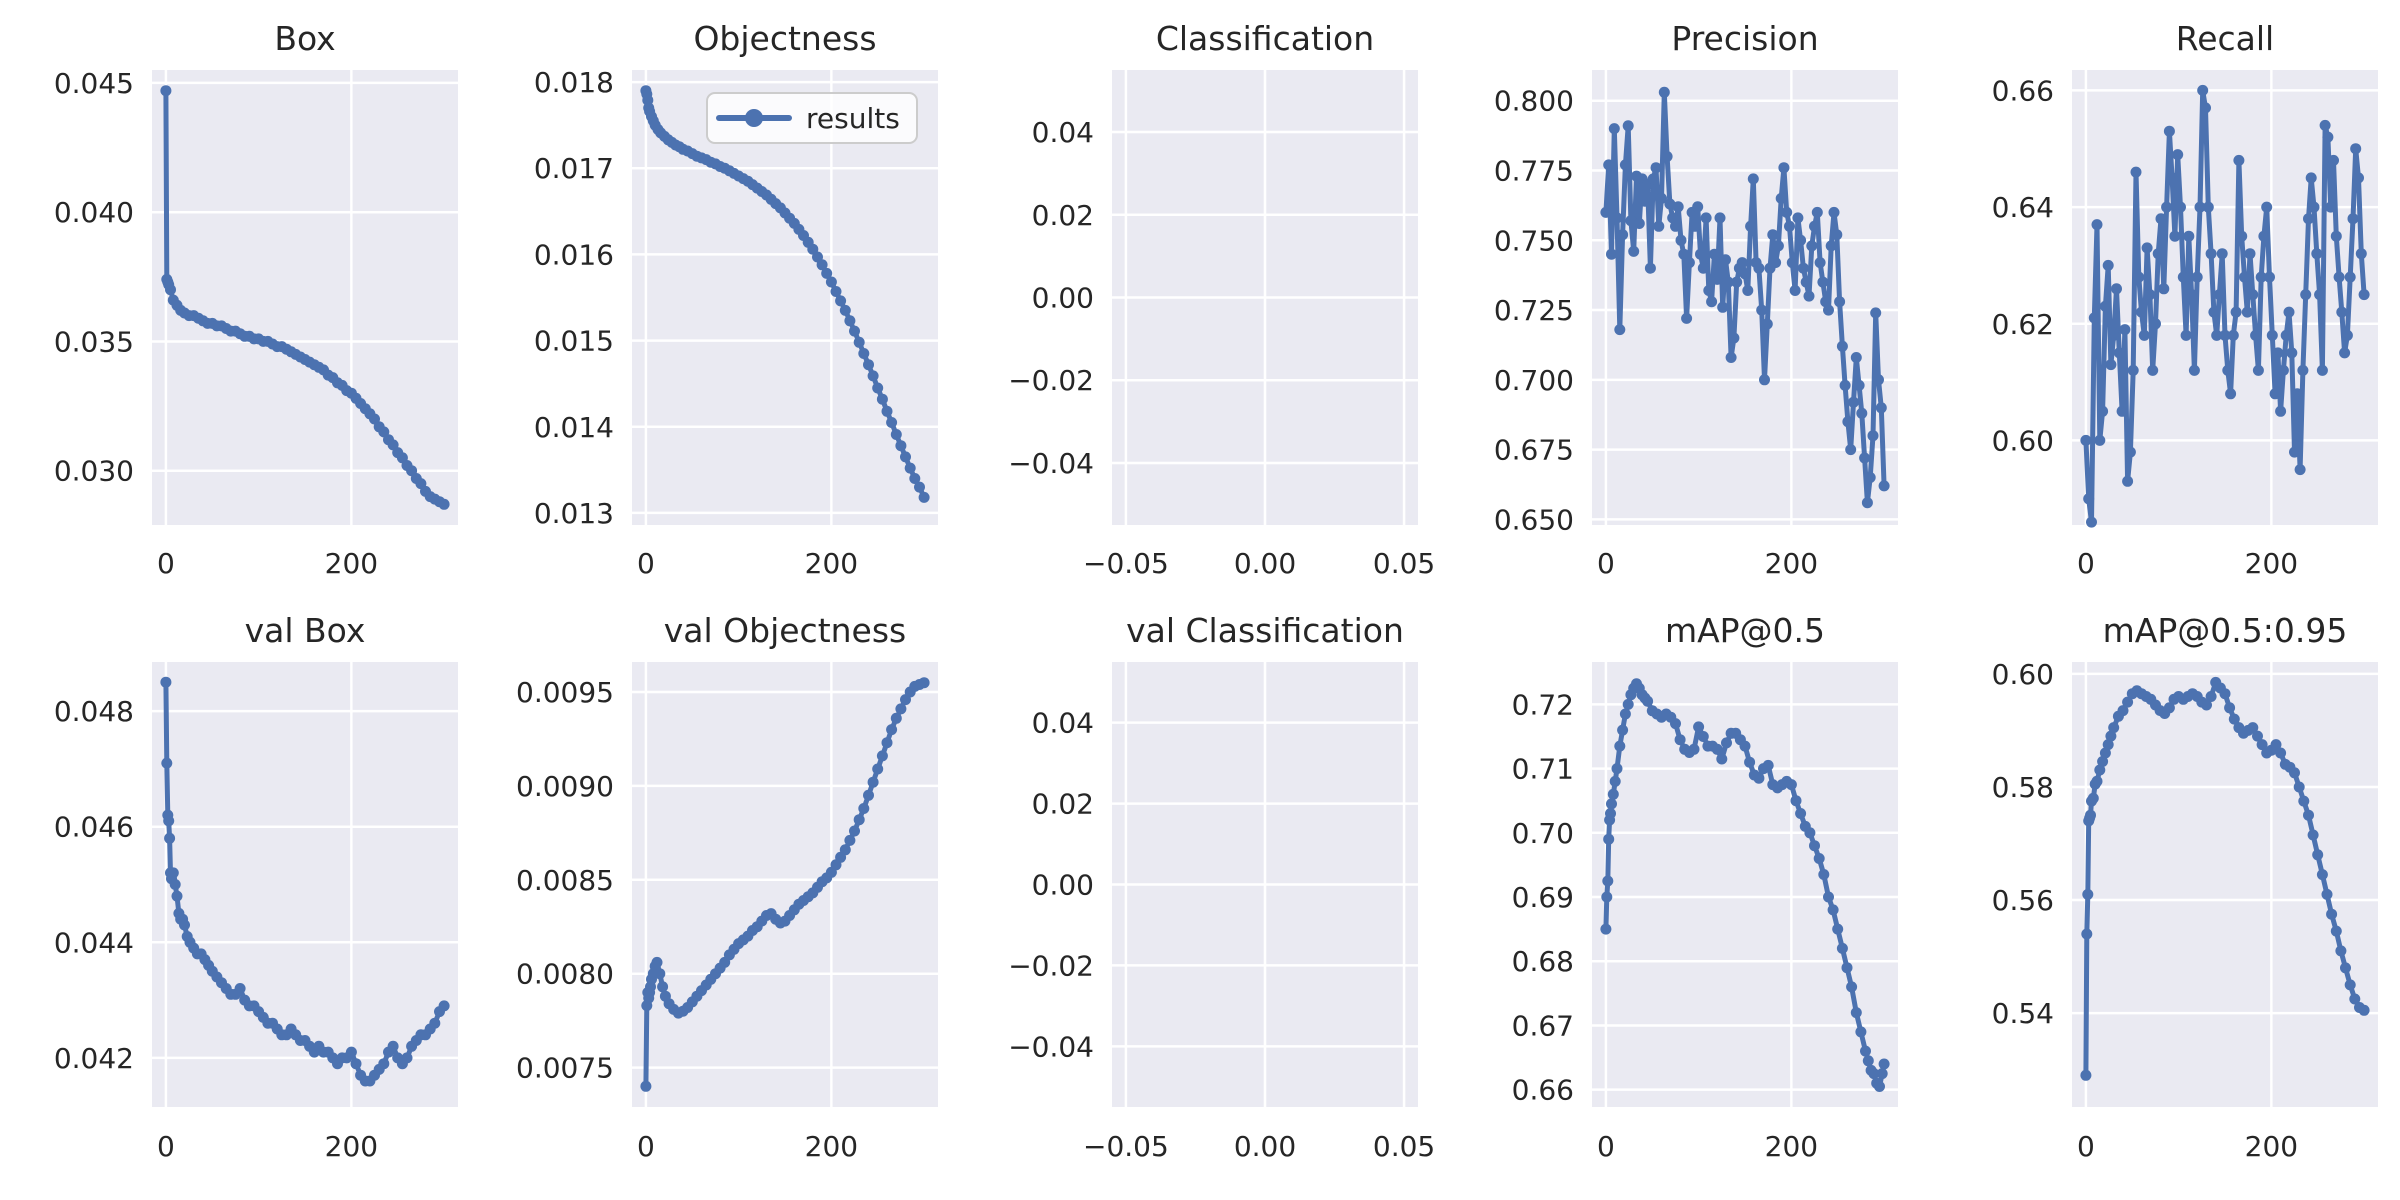  What do you see at coordinates (754, 118) in the screenshot?
I see `legend-marker-icon` at bounding box center [754, 118].